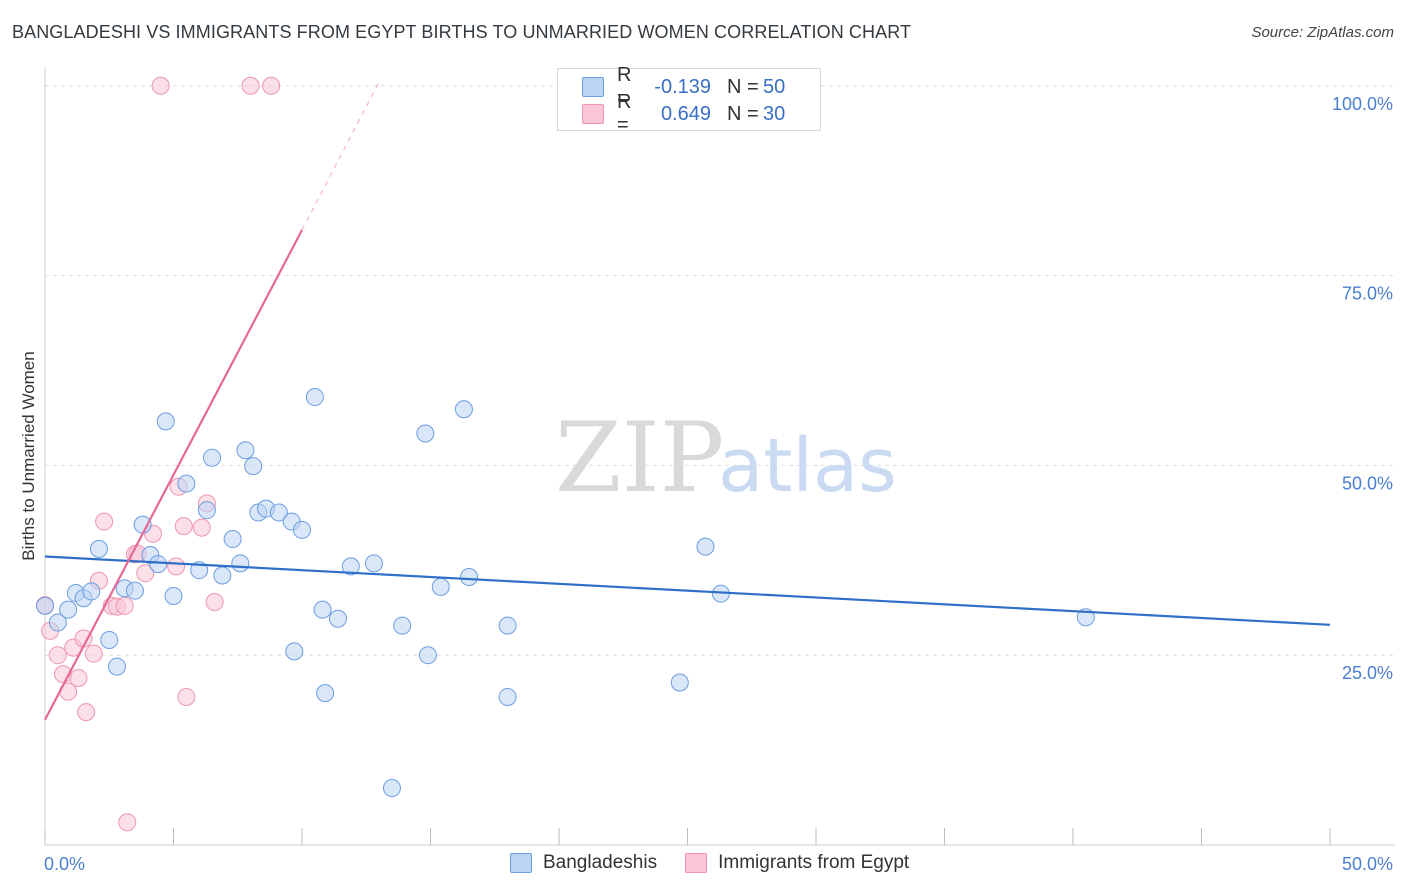  Describe the element at coordinates (1367, 294) in the screenshot. I see `y-tick-label: 75.0%` at that location.